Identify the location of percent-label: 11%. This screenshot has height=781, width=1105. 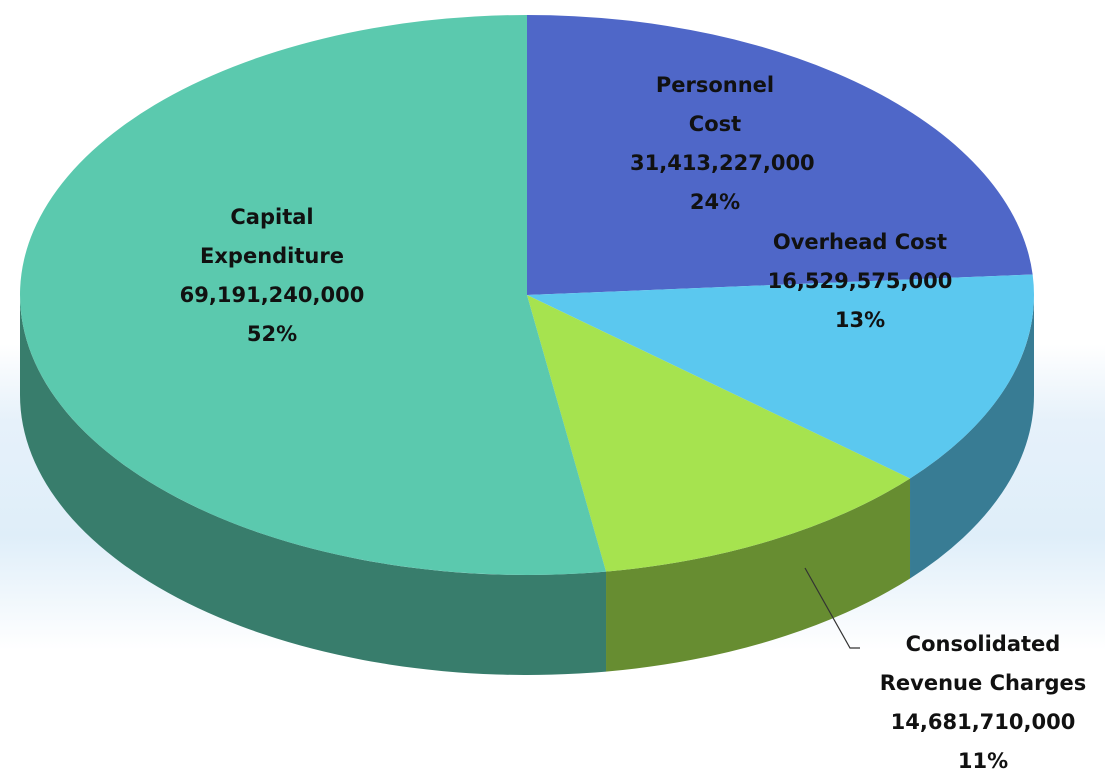
(983, 761).